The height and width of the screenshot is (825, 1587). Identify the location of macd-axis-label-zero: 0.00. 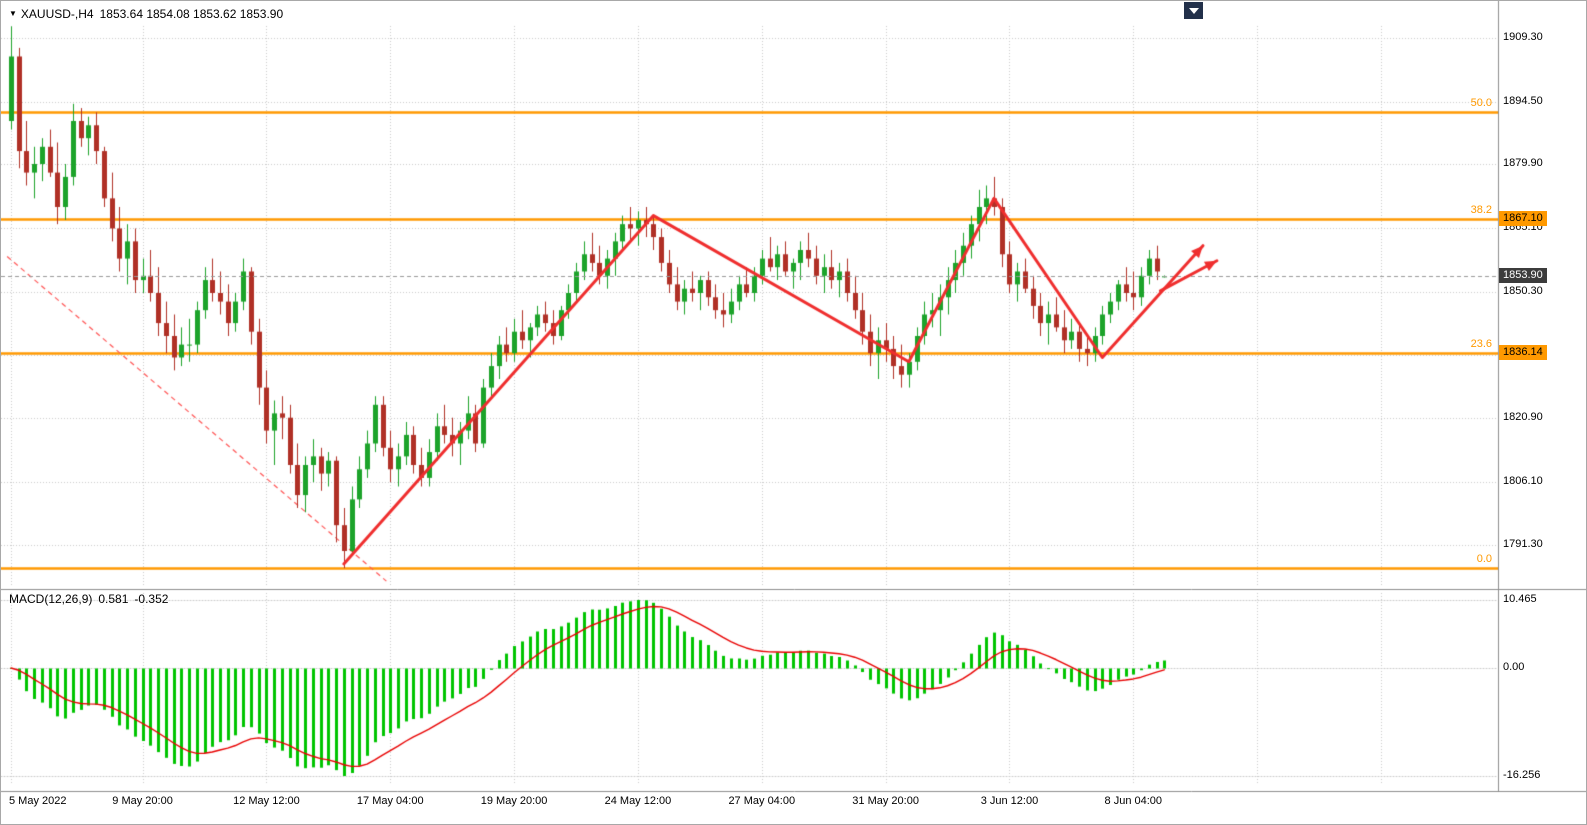
(1514, 666).